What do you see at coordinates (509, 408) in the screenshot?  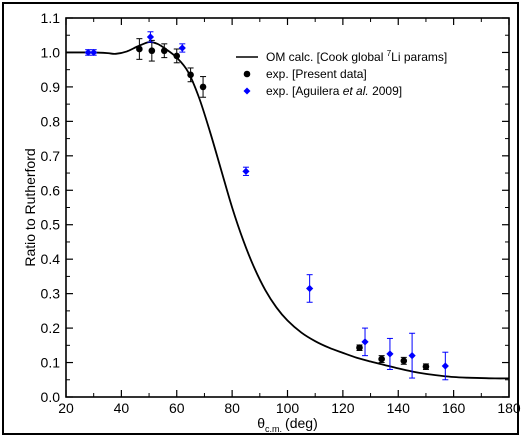 I see `x-tick-label: 180` at bounding box center [509, 408].